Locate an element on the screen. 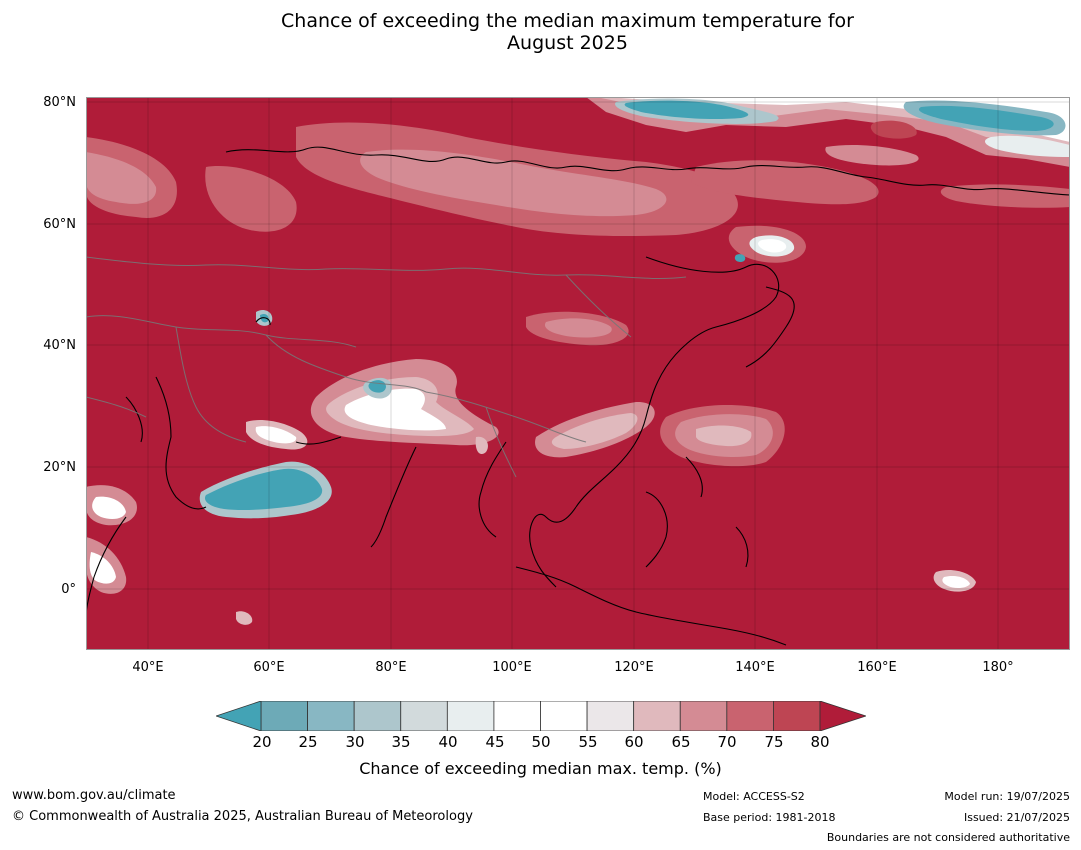 This screenshot has height=850, width=1081. lon-label-100e: 100°E is located at coordinates (512, 667).